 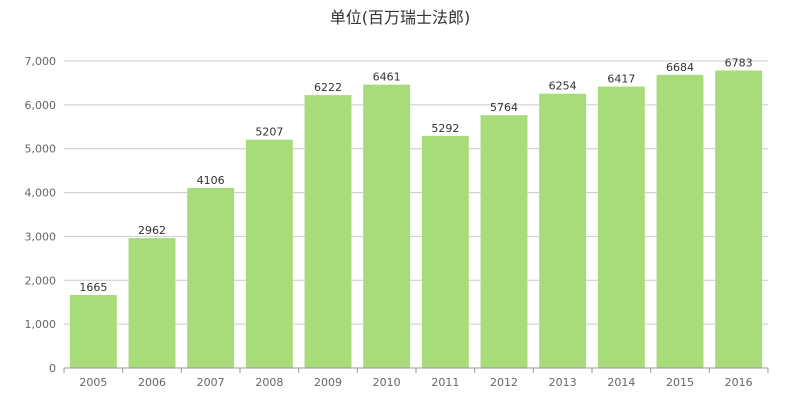 I want to click on chart-title: 单位(百万瑞士法郎), so click(x=400, y=17).